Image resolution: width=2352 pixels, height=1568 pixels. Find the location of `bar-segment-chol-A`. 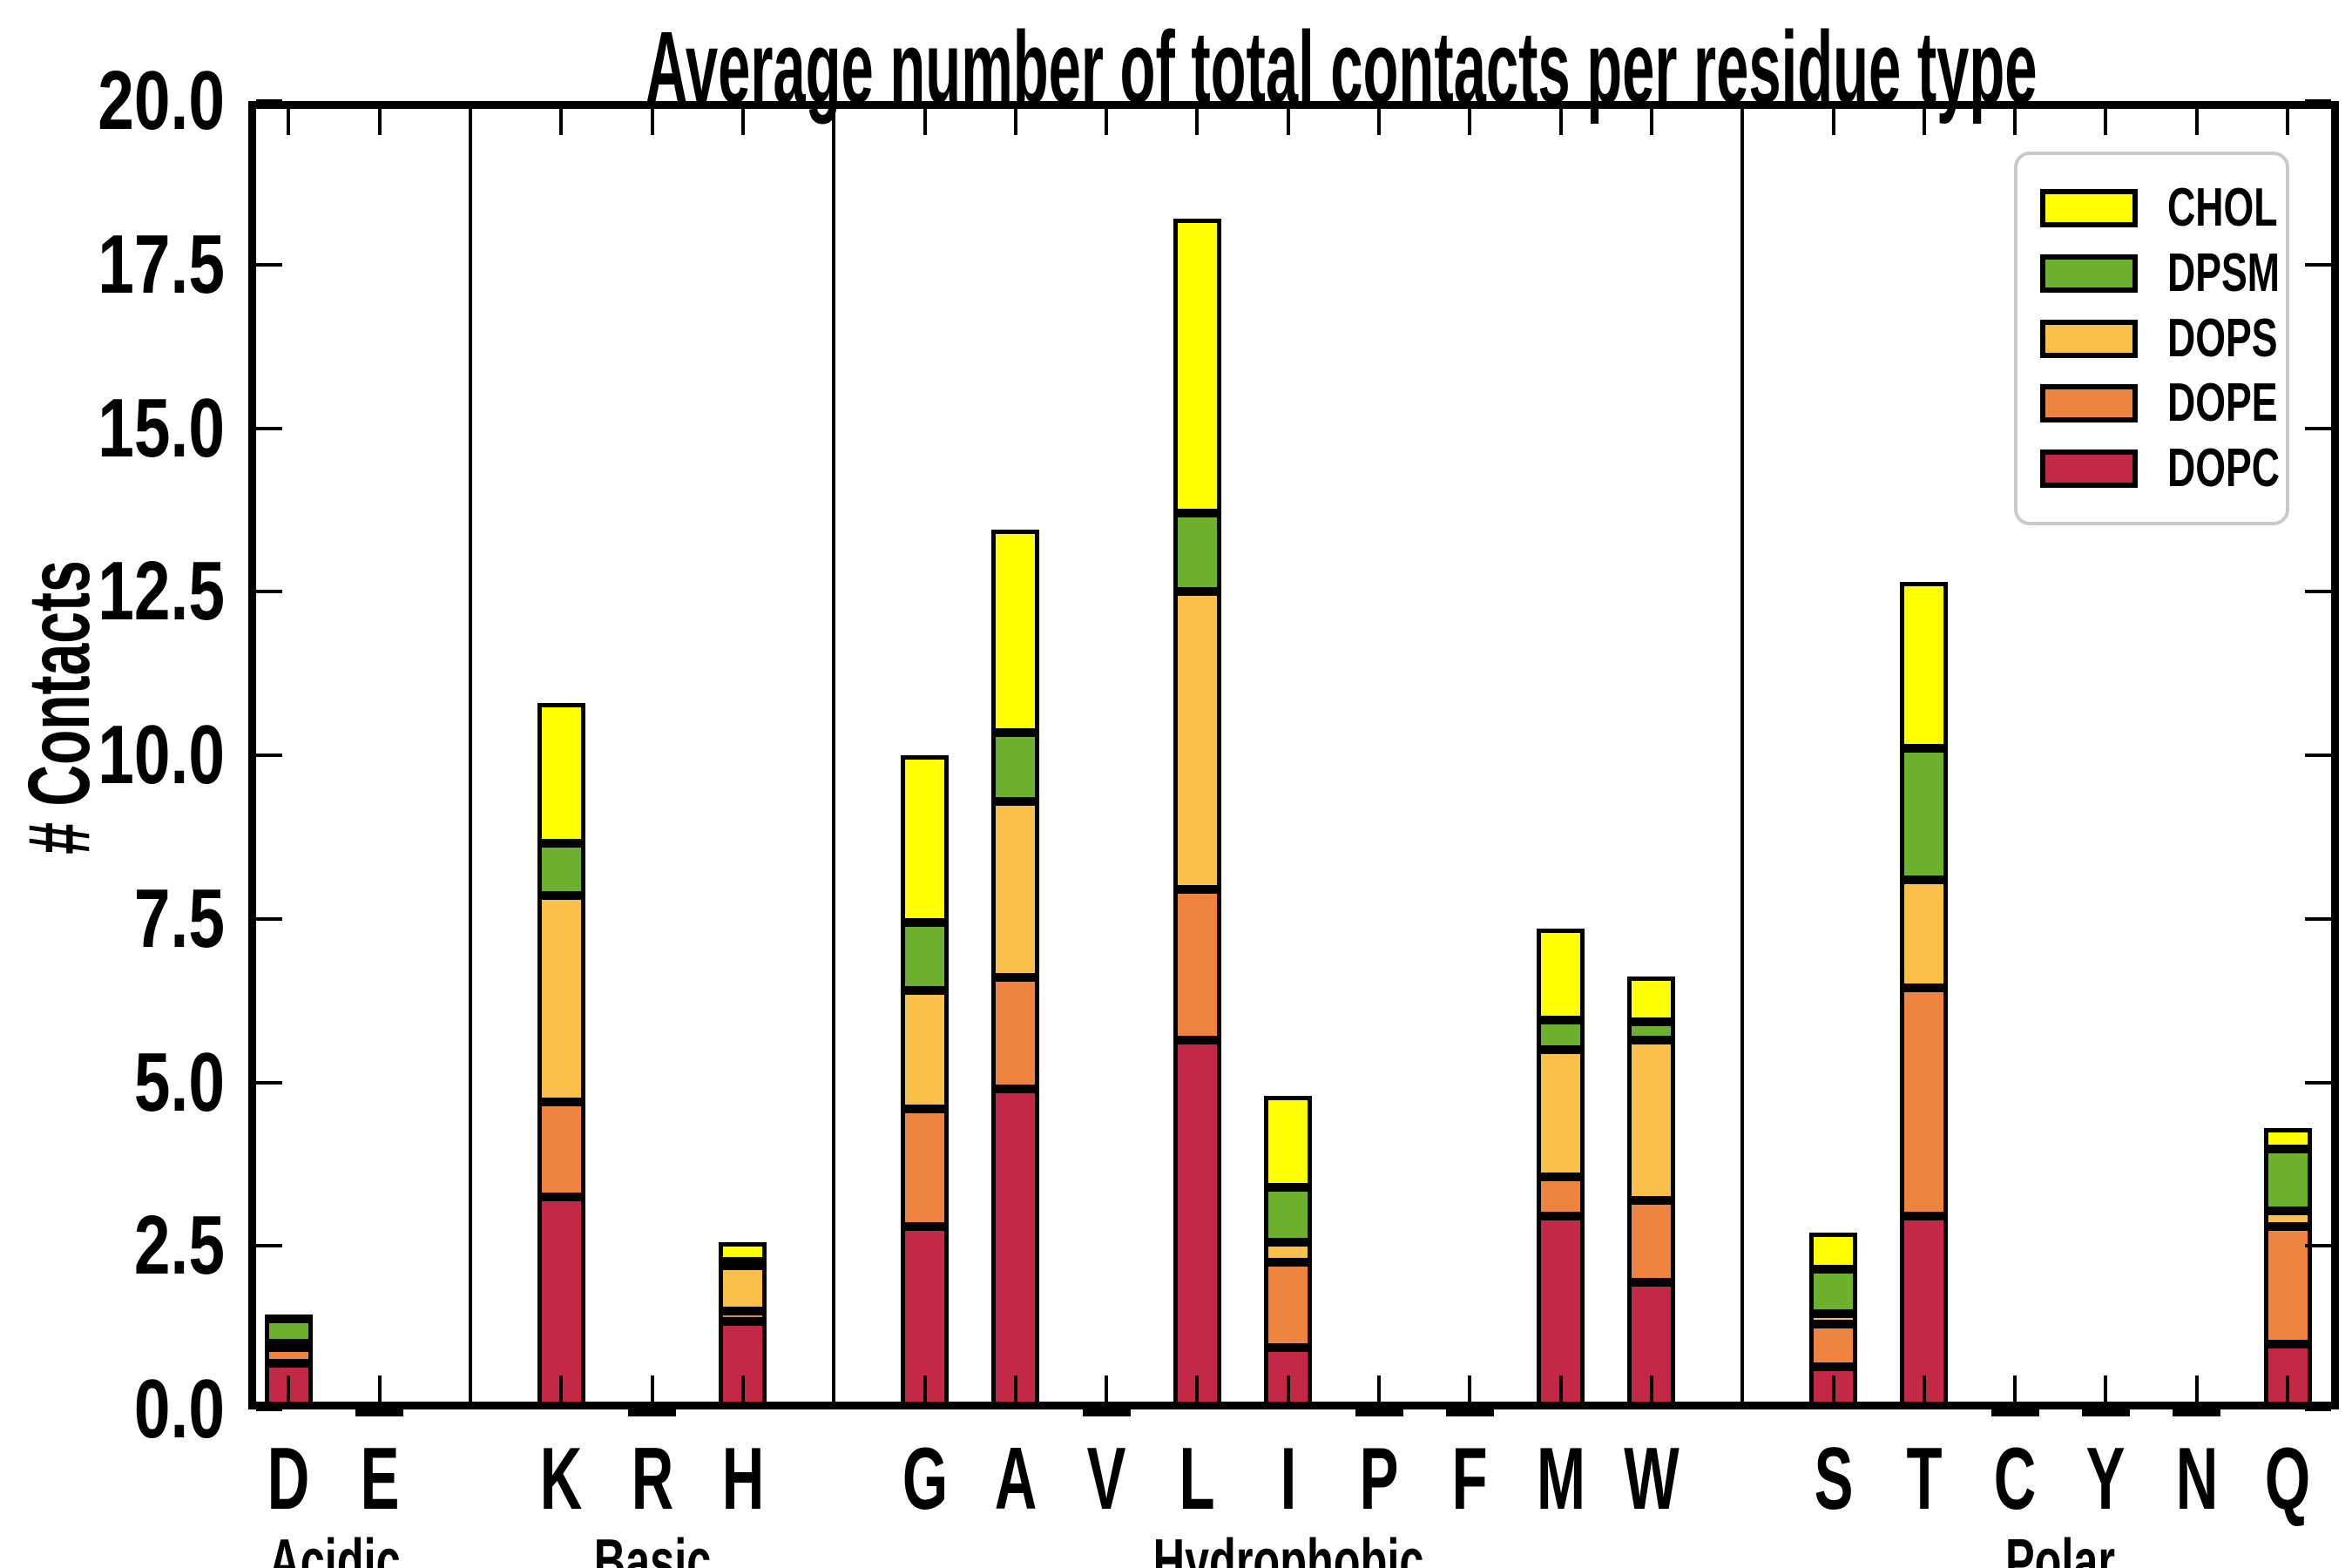

bar-segment-chol-A is located at coordinates (1015, 631).